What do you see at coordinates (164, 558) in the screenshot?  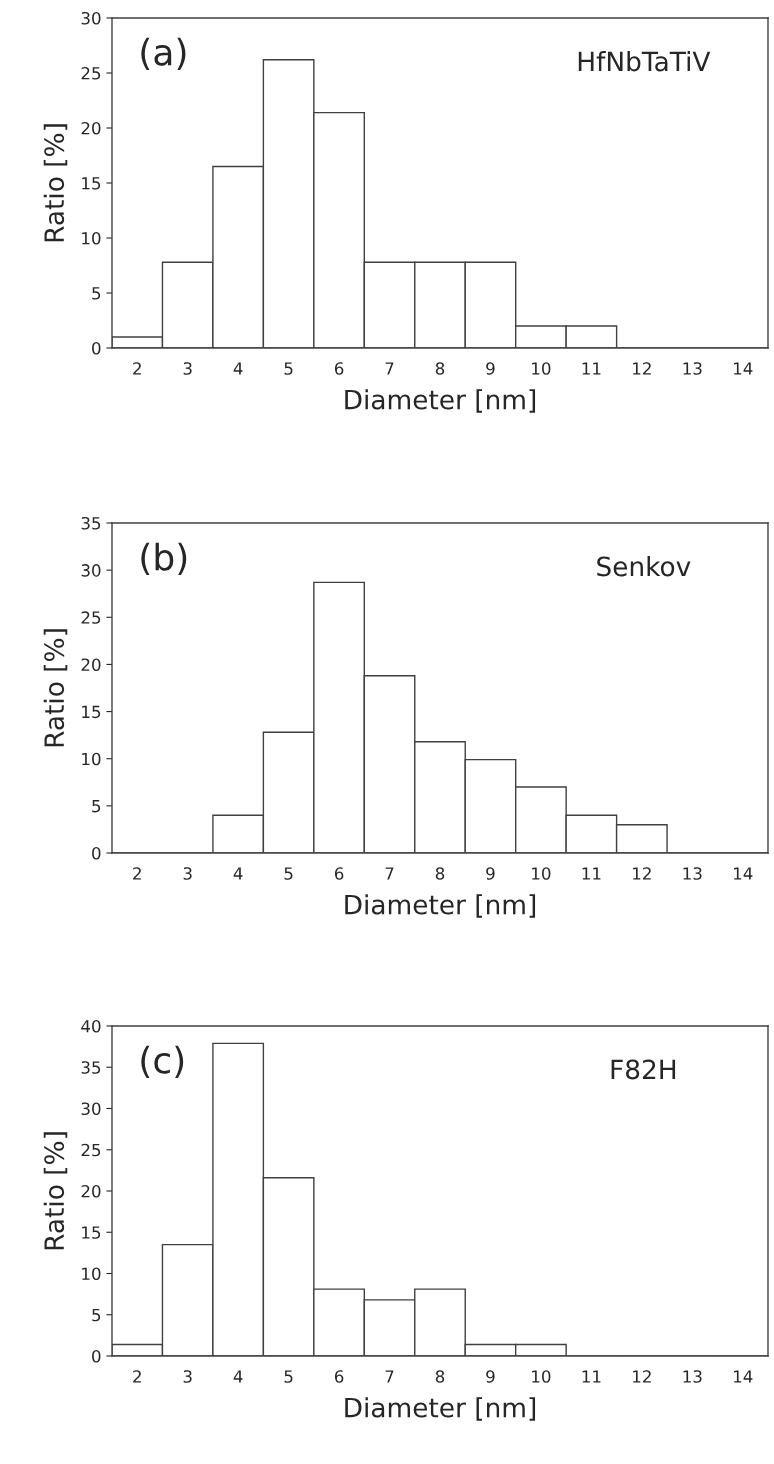 I see `annotation: (b)` at bounding box center [164, 558].